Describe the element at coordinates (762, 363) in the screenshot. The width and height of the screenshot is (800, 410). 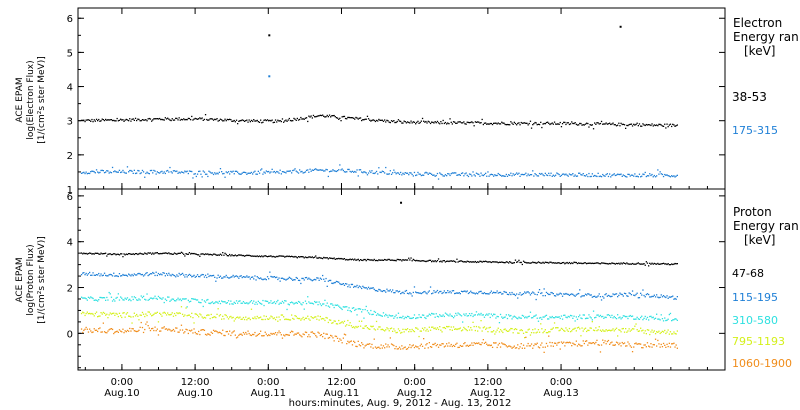
I see `proton-legend-series-5: 1060-1900` at that location.